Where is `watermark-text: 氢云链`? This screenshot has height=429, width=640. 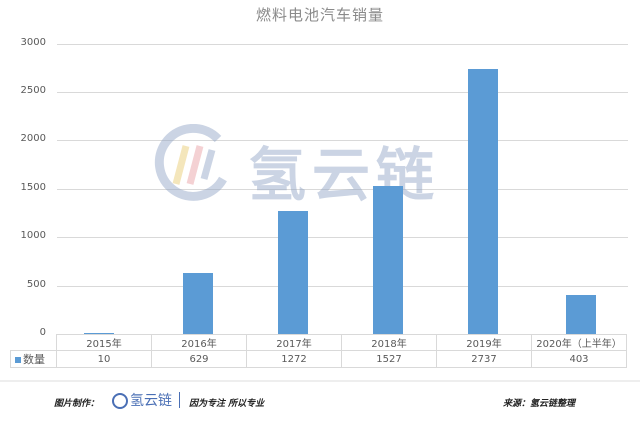
watermark-text: 氢云链 is located at coordinates (344, 175).